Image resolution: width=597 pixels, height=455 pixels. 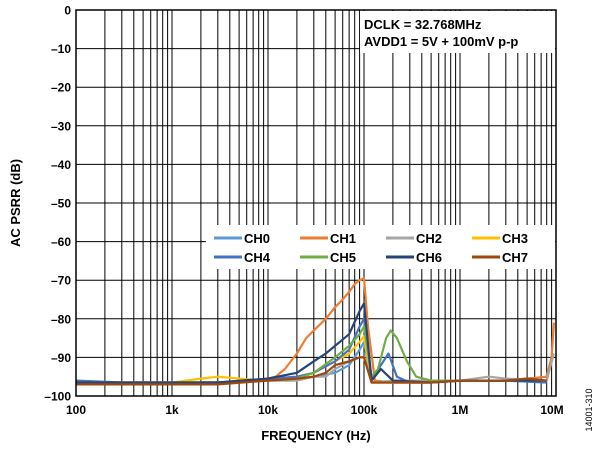 I want to click on annotation-text: DCLK = 32.768MHz, so click(x=423, y=24).